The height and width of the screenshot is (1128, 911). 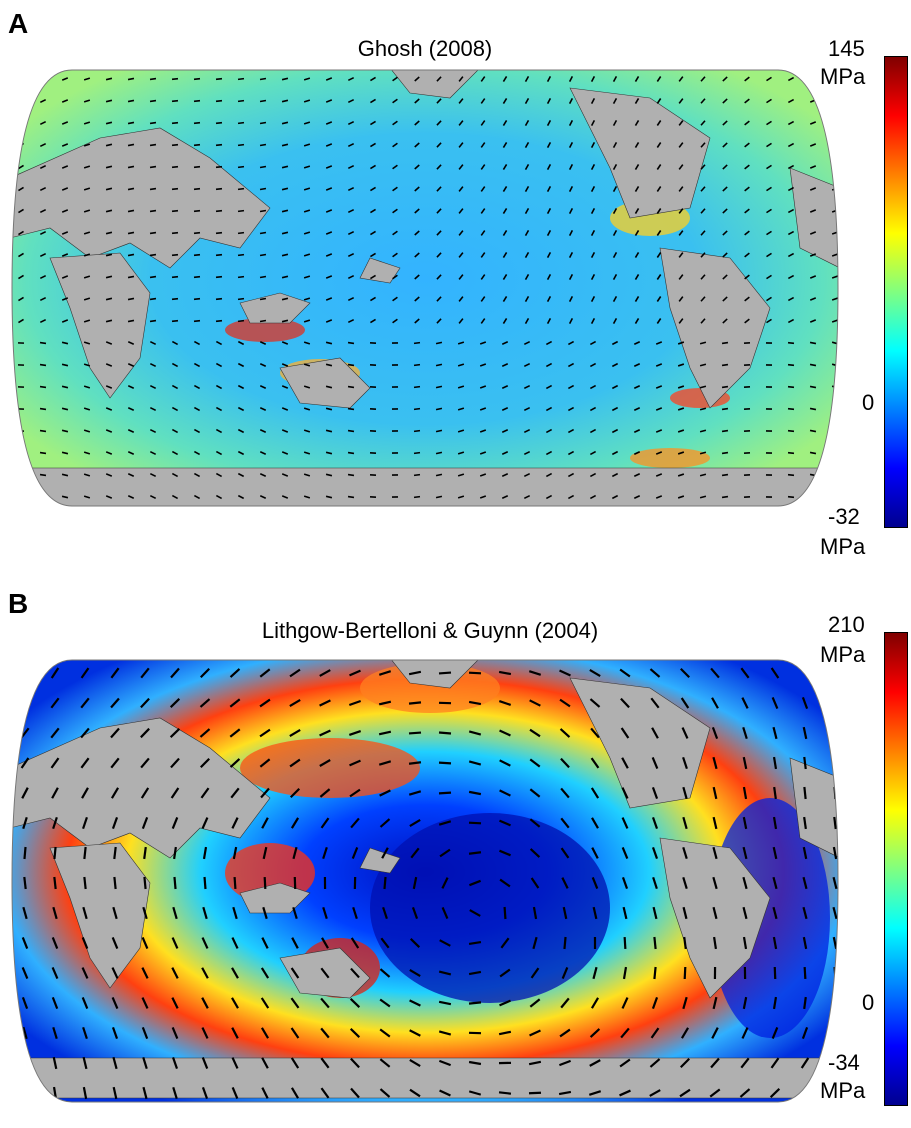 What do you see at coordinates (868, 1002) in the screenshot?
I see `colorbar-b-zero: 0` at bounding box center [868, 1002].